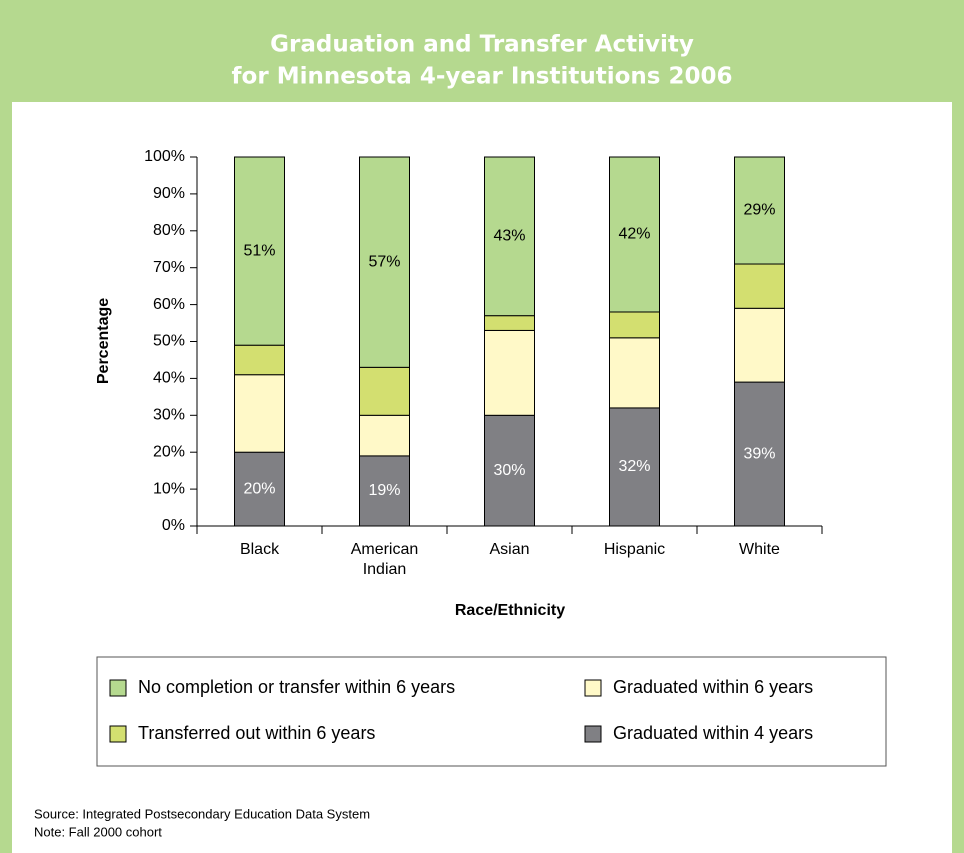  Describe the element at coordinates (169, 193) in the screenshot. I see `y-tick-label: 90%` at that location.